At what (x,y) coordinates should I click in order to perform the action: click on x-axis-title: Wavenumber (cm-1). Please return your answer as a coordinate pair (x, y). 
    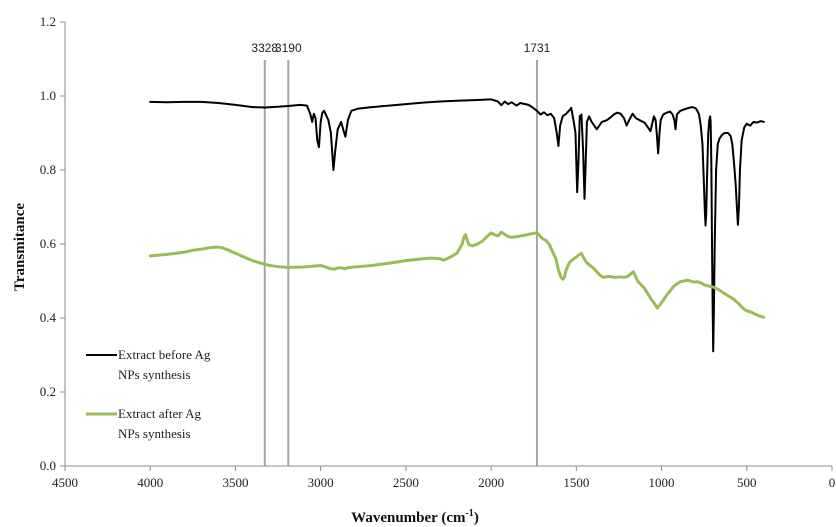
    Looking at the image, I should click on (415, 517).